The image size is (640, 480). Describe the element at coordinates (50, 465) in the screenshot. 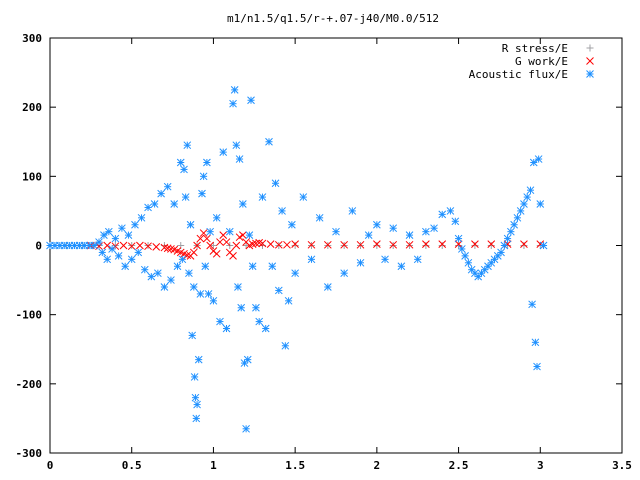

I see `x-tick-label: 0` at that location.